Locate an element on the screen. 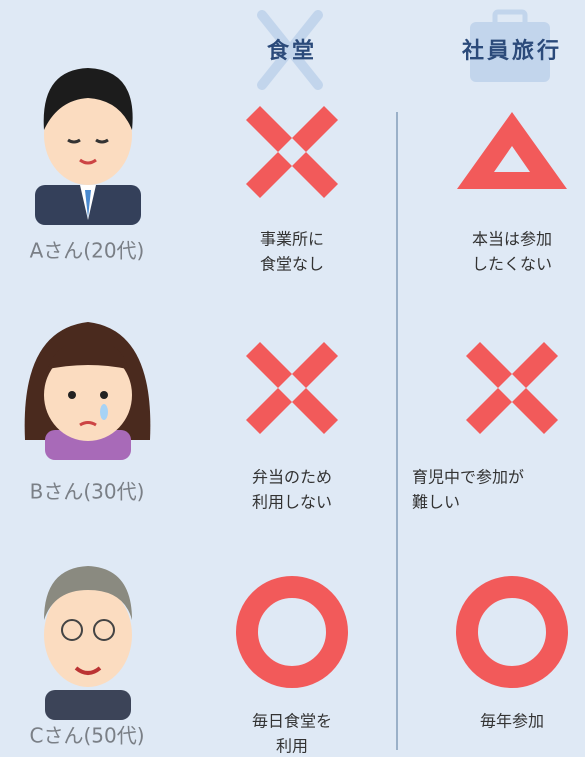 This screenshot has height=757, width=585. cell-text: 毎日食堂を is located at coordinates (292, 721).